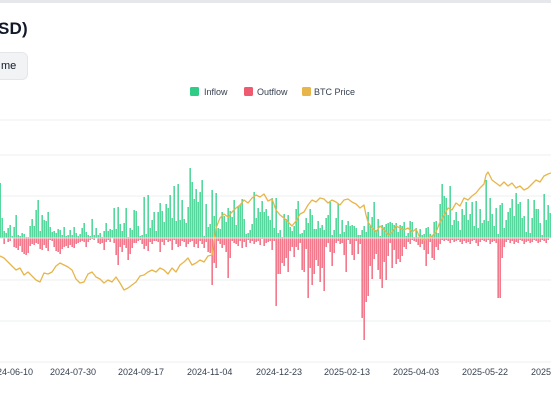 Image resolution: width=551 pixels, height=408 pixels. Describe the element at coordinates (279, 372) in the screenshot. I see `x-tick-label: 2024-12-23` at that location.